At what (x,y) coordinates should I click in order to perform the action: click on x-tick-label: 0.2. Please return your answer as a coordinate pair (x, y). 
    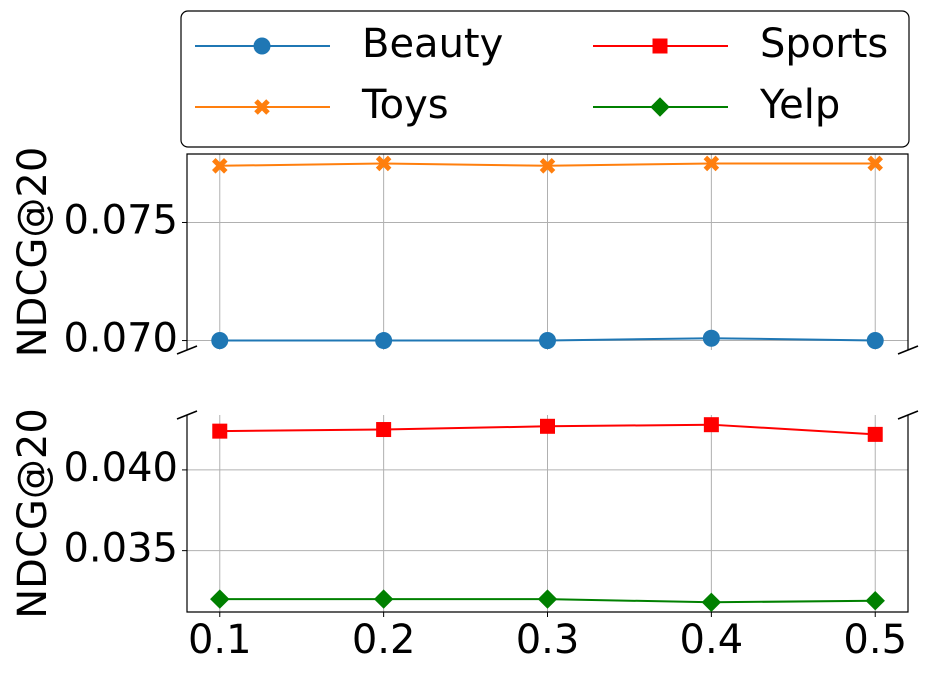
    Looking at the image, I should click on (384, 640).